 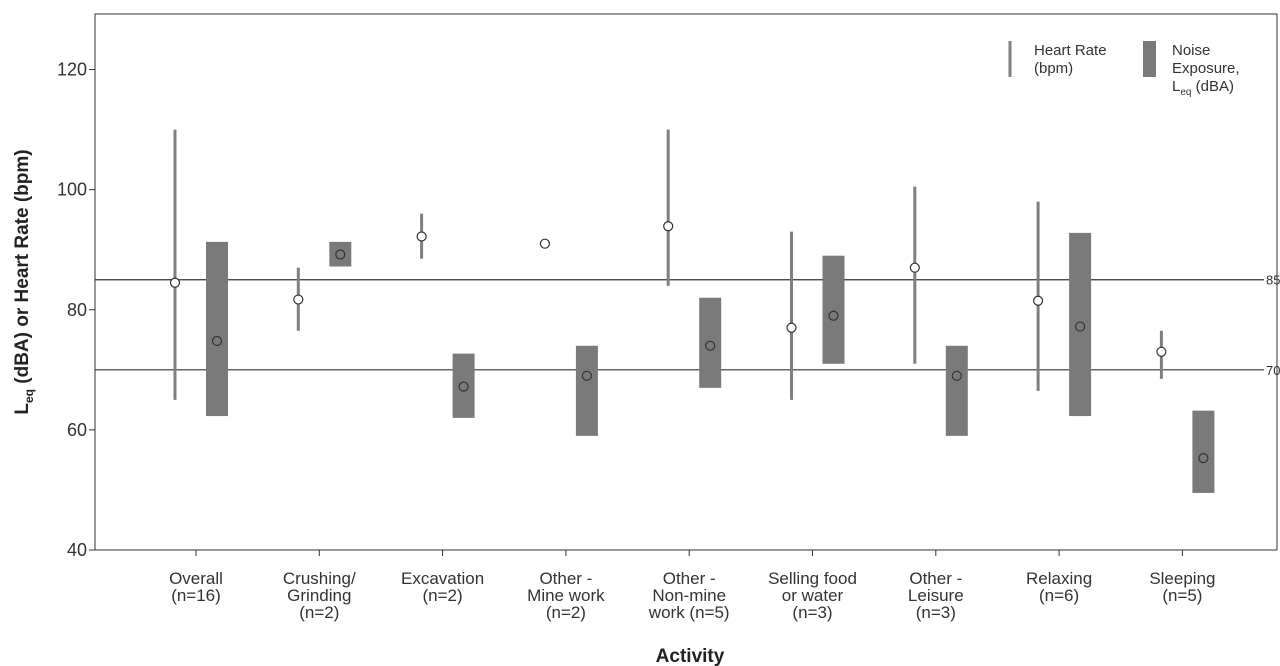 What do you see at coordinates (687, 325) in the screenshot?
I see `reference-lines: 85 70` at bounding box center [687, 325].